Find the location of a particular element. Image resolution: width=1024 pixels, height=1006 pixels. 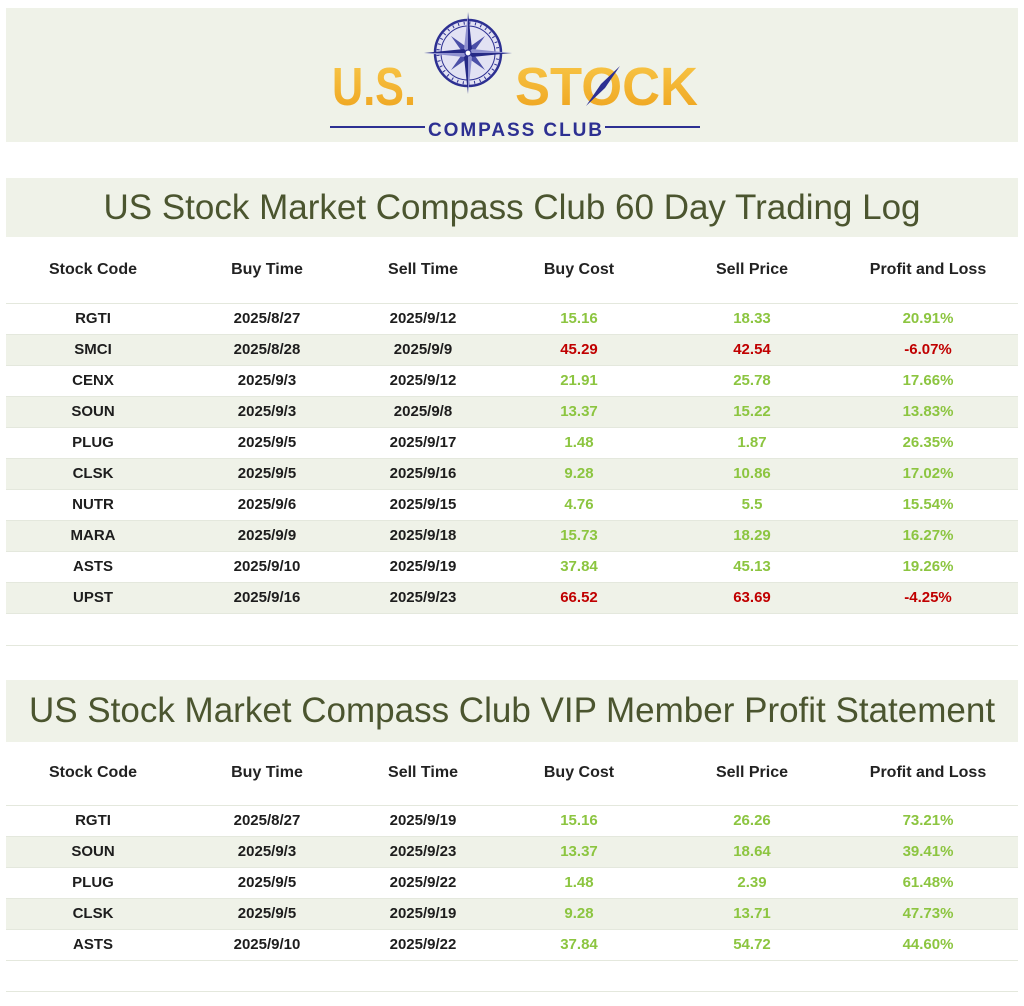

sell-price-cell: 18.29 is located at coordinates (752, 535).